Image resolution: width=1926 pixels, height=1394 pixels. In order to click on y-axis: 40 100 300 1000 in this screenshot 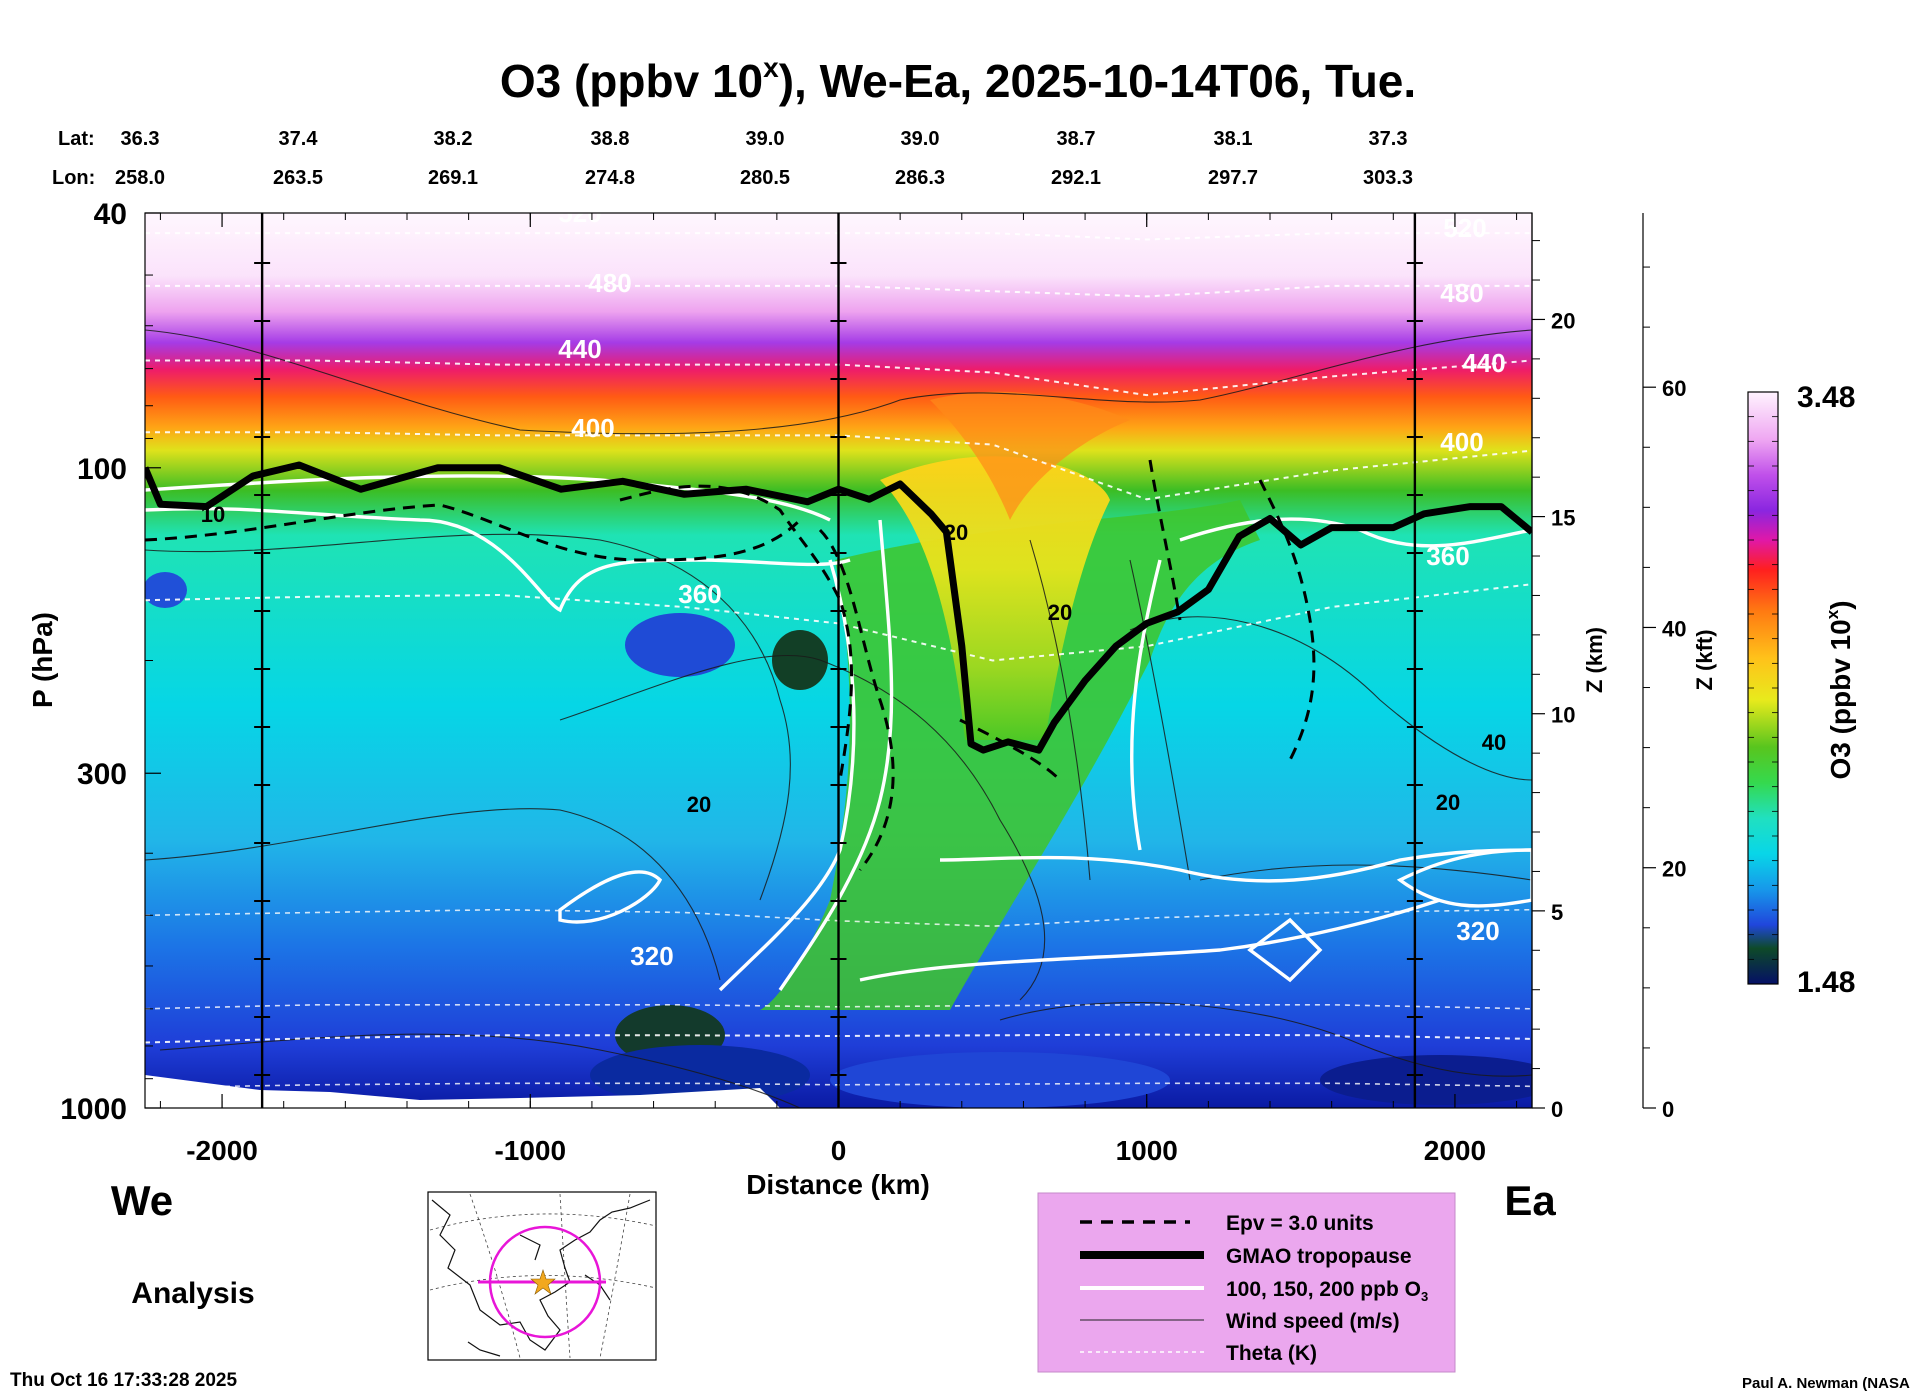, I will do `click(110, 662)`.